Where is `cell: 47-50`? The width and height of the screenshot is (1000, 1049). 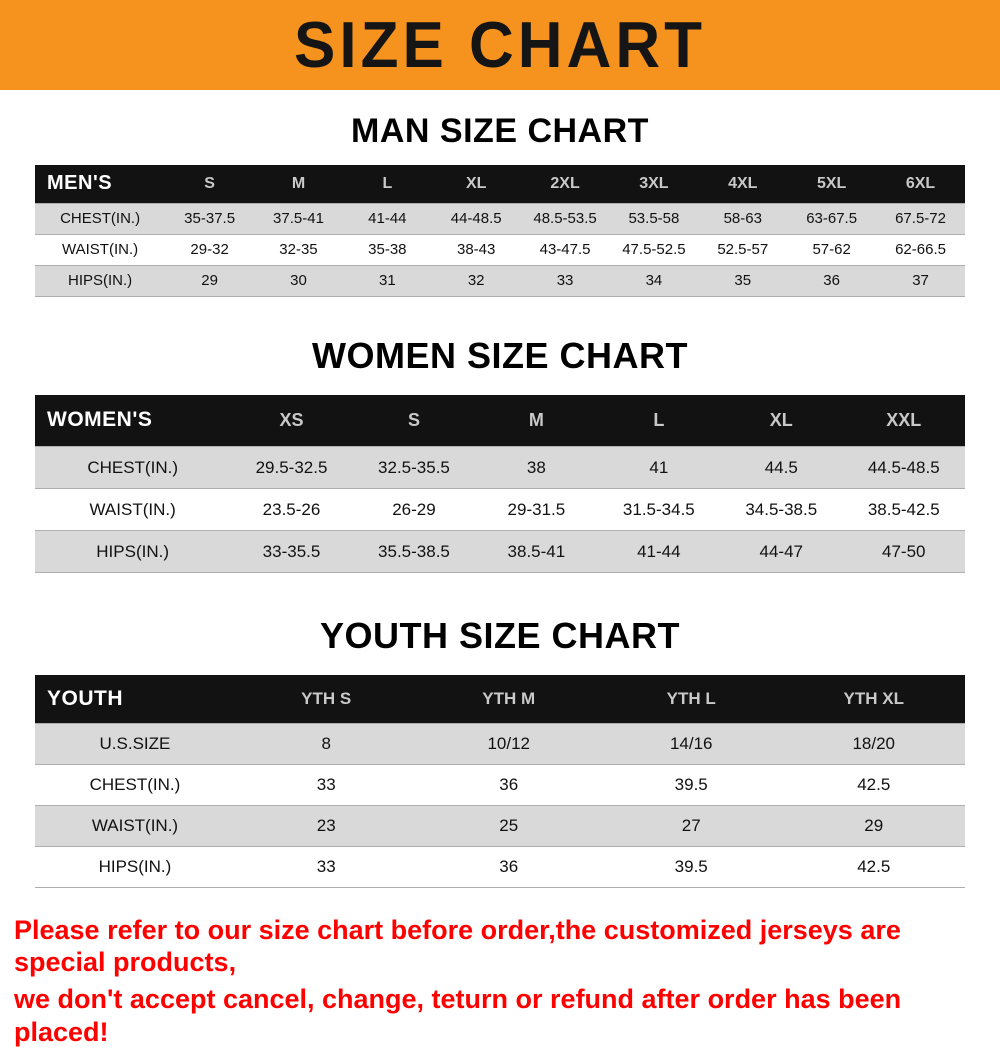
cell: 47-50 is located at coordinates (903, 552).